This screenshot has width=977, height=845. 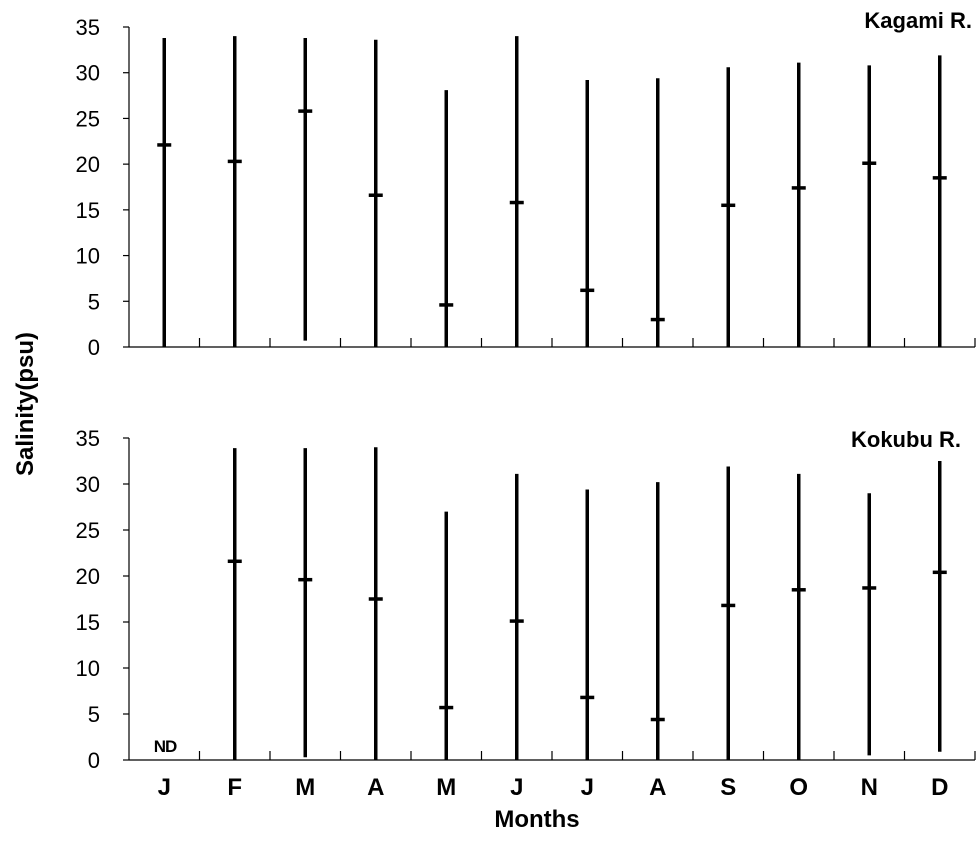 I want to click on x-tick-label: D, so click(x=939, y=787).